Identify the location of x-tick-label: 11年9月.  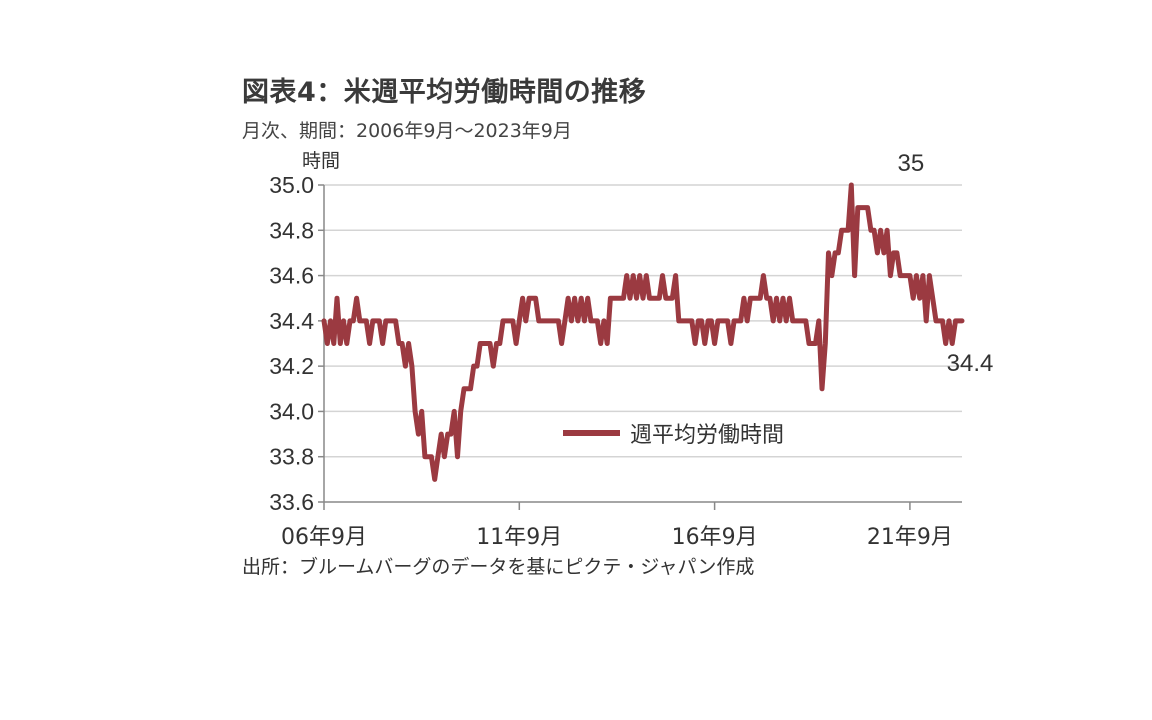
(519, 537).